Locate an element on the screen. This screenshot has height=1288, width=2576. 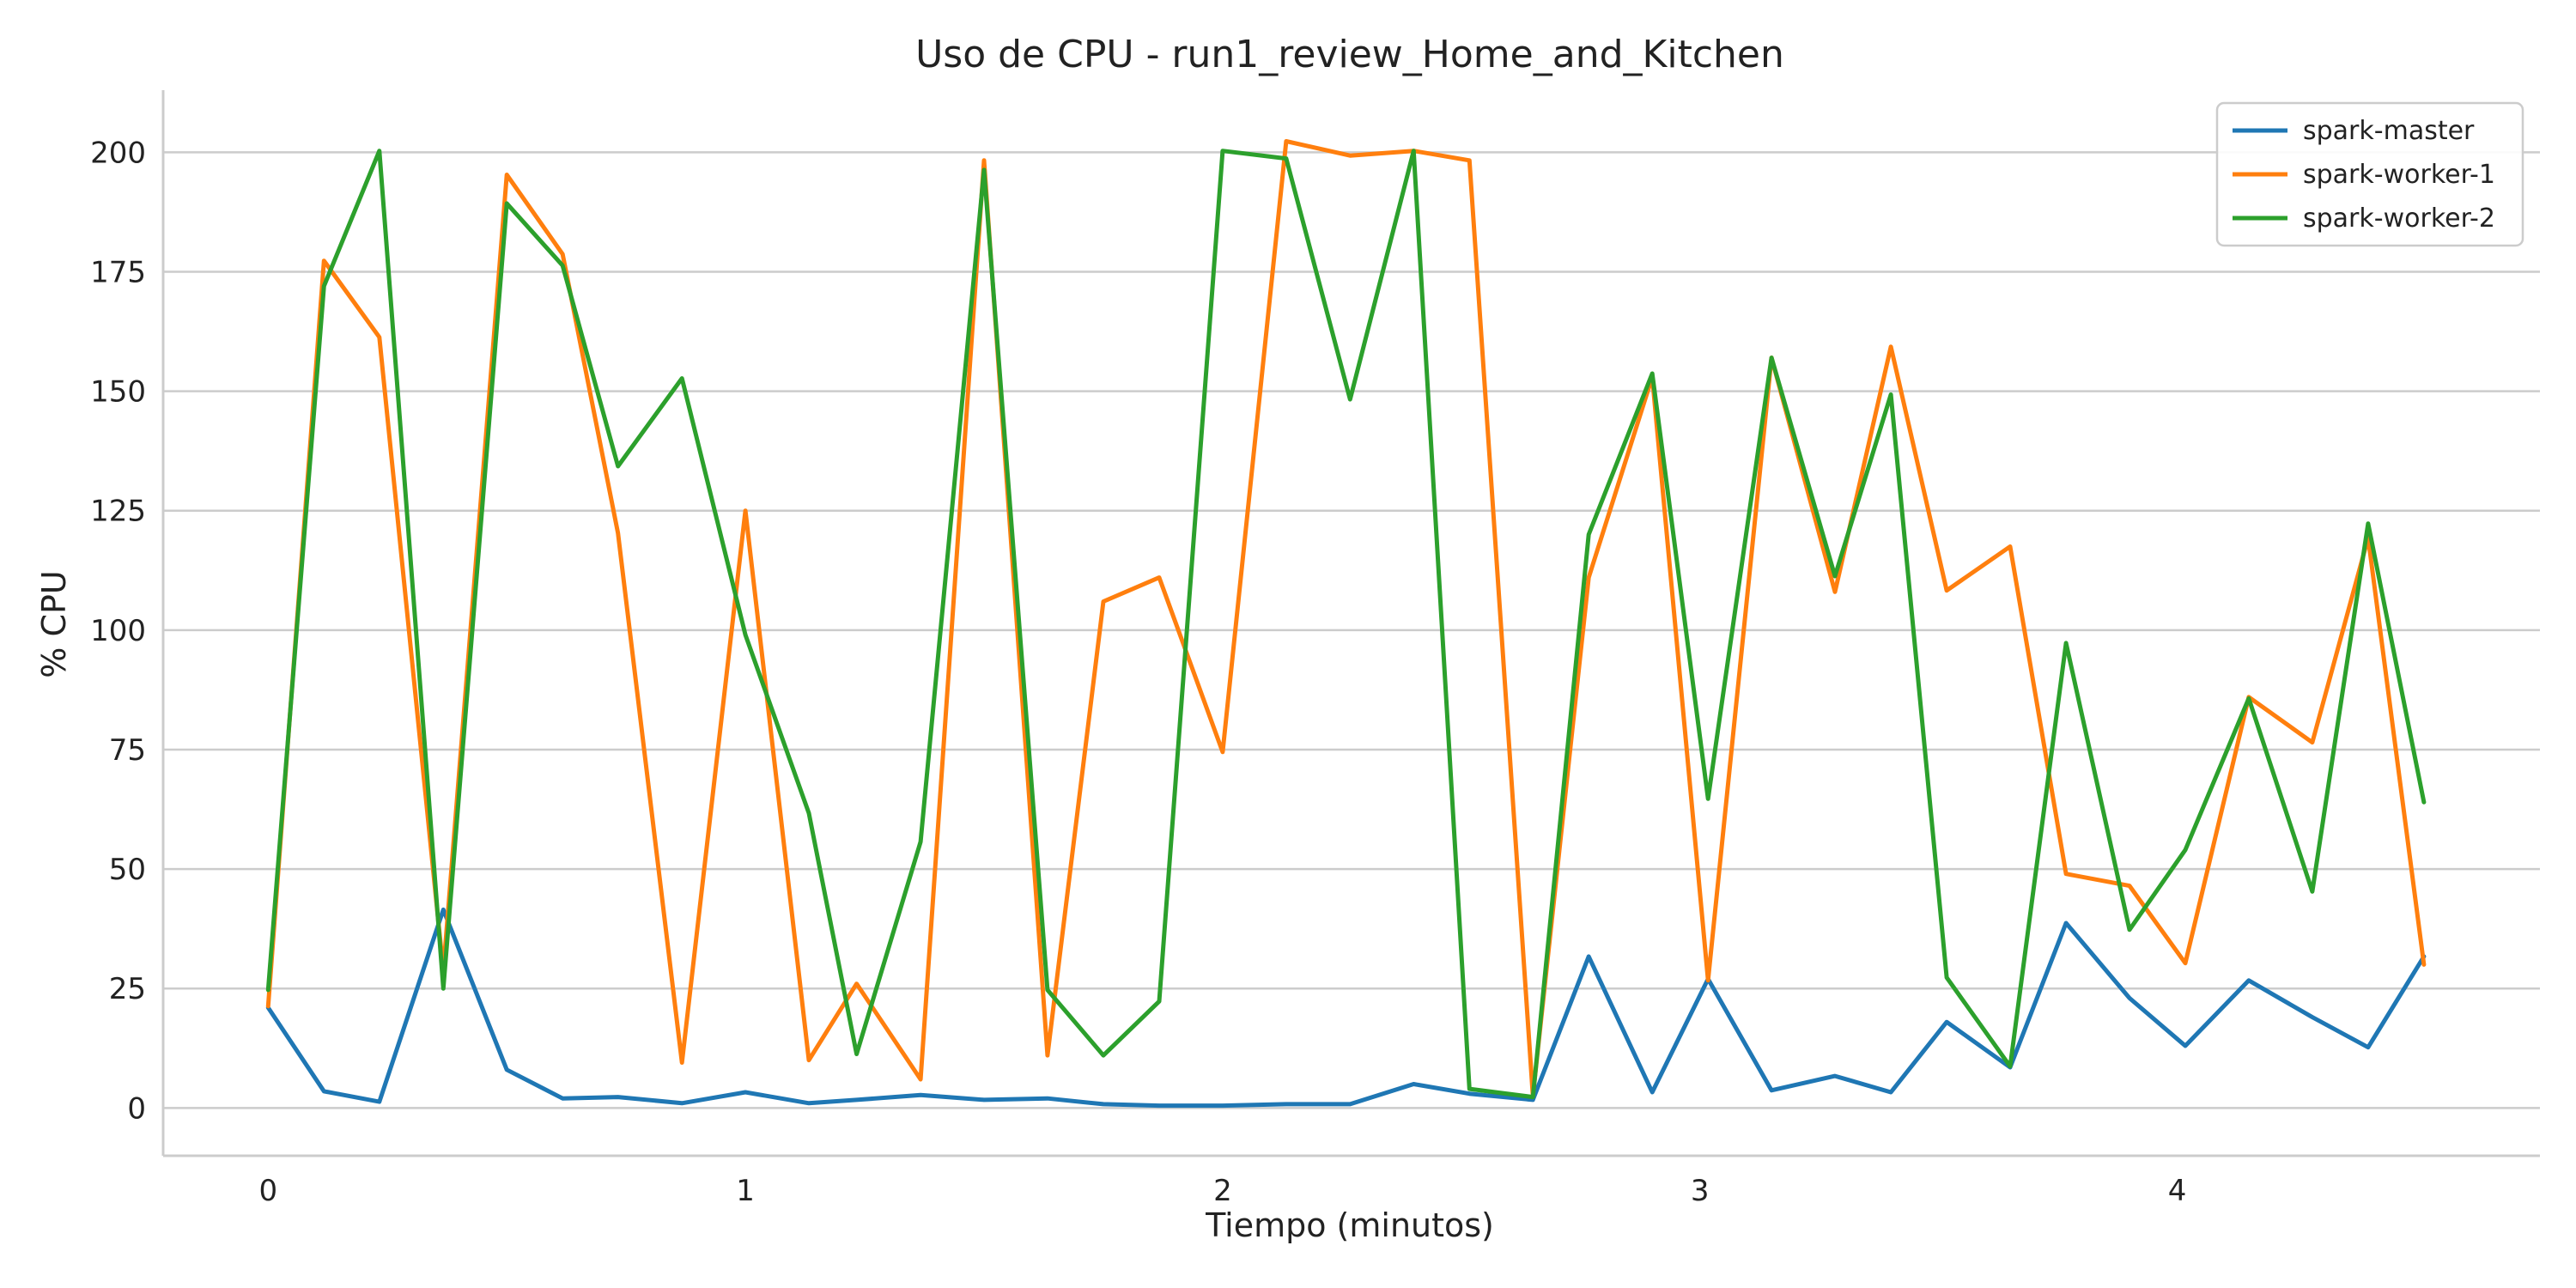
x-tick-label: 1 is located at coordinates (746, 1191).